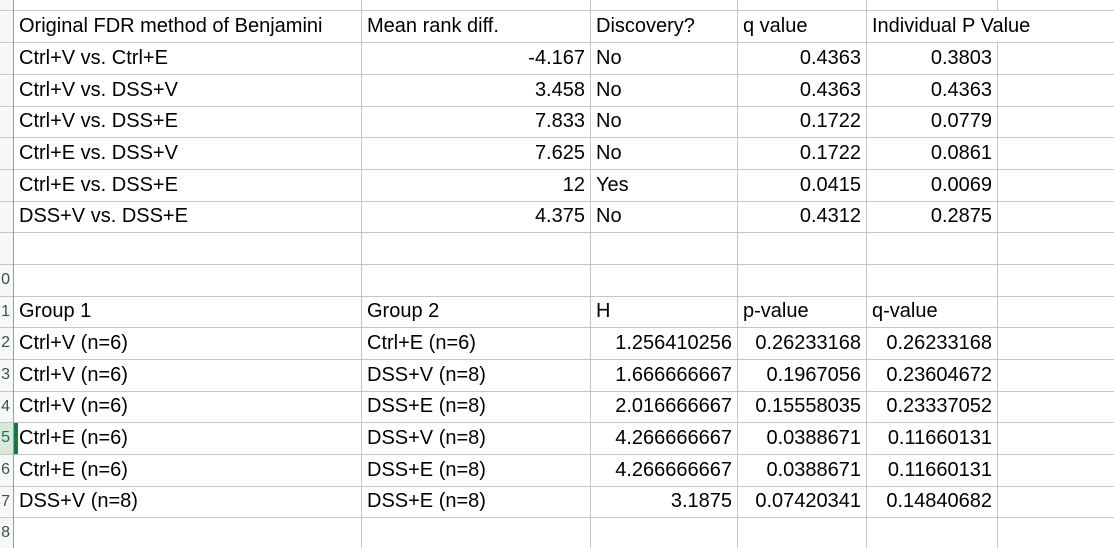  What do you see at coordinates (98, 153) in the screenshot?
I see `fdr-comparison-cell: Ctrl+E vs. DSS+V` at bounding box center [98, 153].